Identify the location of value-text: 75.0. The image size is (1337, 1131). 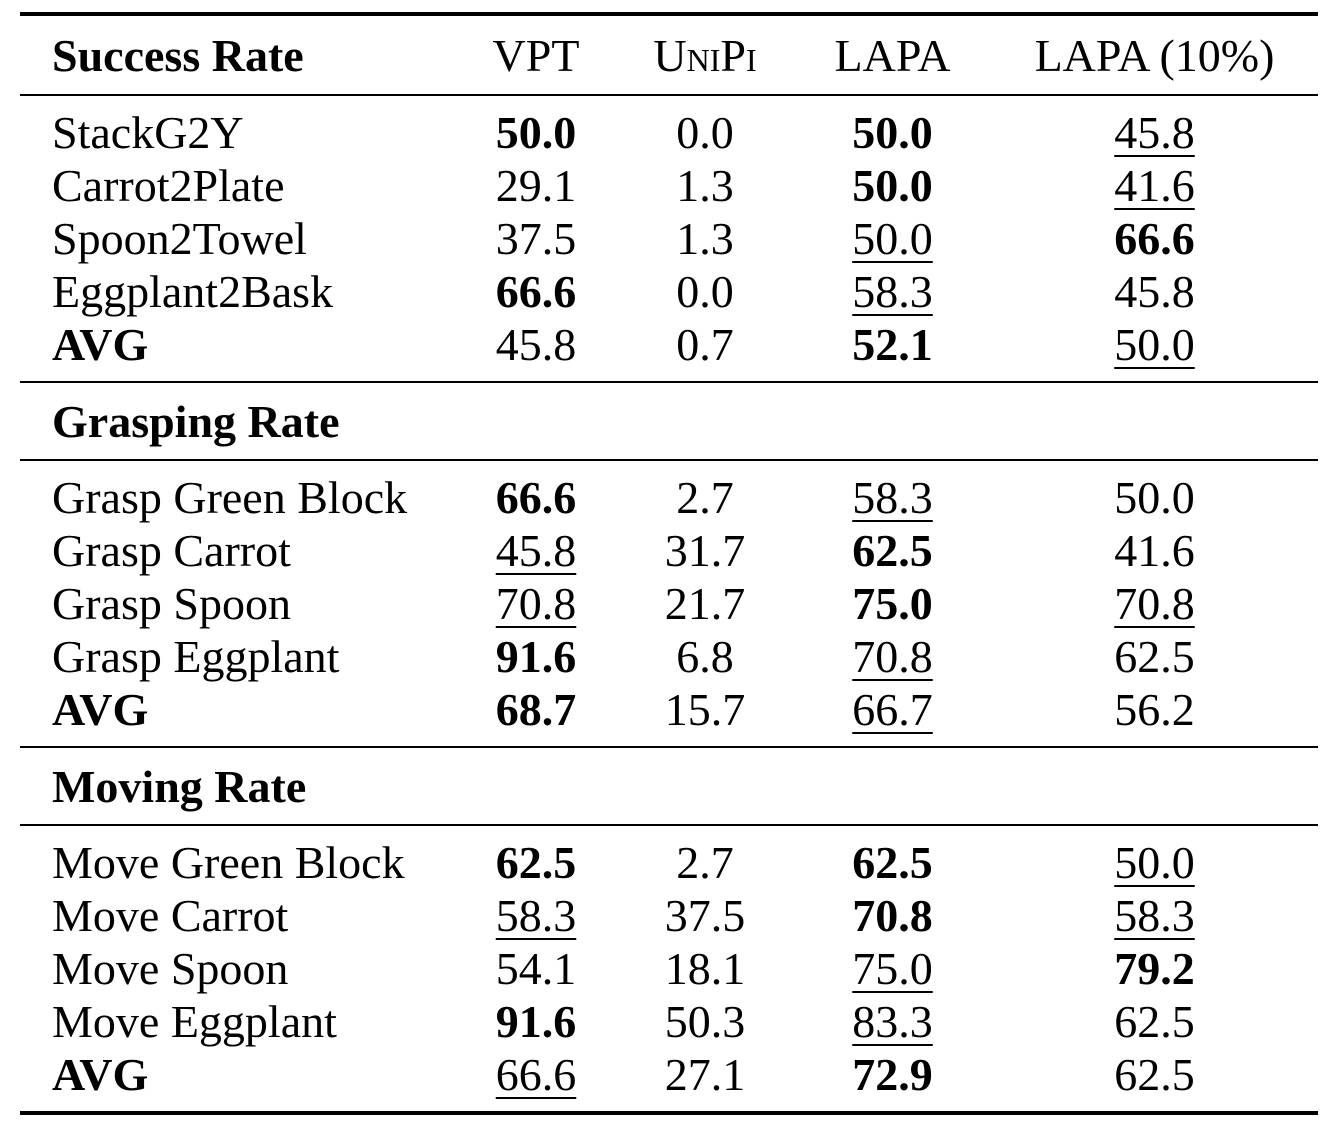
(892, 968).